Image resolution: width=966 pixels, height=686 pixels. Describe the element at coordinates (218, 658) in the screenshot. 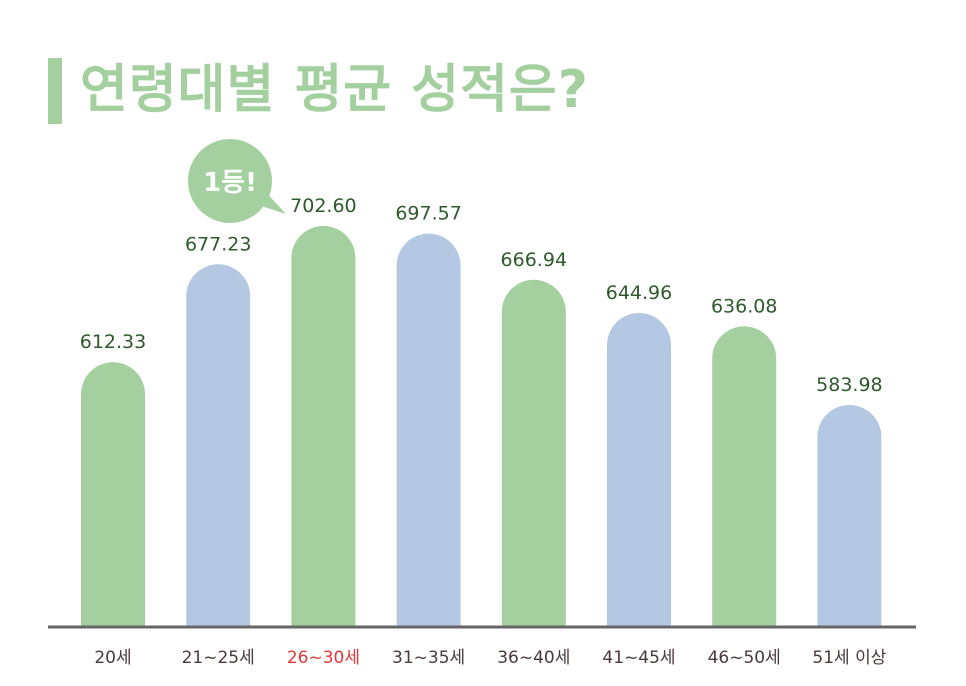

I see `category-label-2: 21~25세` at that location.